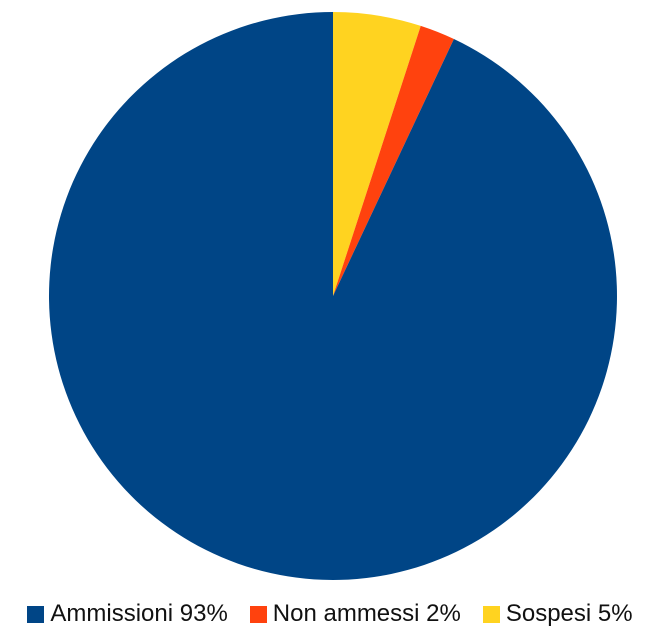 This screenshot has width=660, height=630. I want to click on legend-item-non-ammessi: Non ammessi 2%, so click(355, 614).